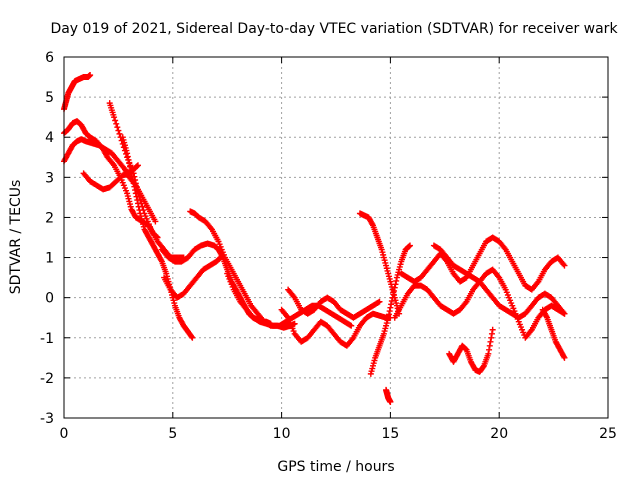 The width and height of the screenshot is (640, 484). Describe the element at coordinates (334, 303) in the screenshot. I see `series-sat-l` at that location.